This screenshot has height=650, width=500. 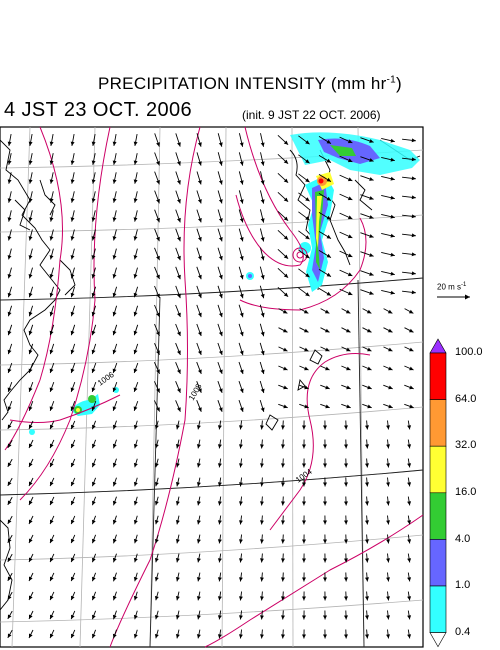 I want to click on colorbar-segment, so click(x=438, y=609).